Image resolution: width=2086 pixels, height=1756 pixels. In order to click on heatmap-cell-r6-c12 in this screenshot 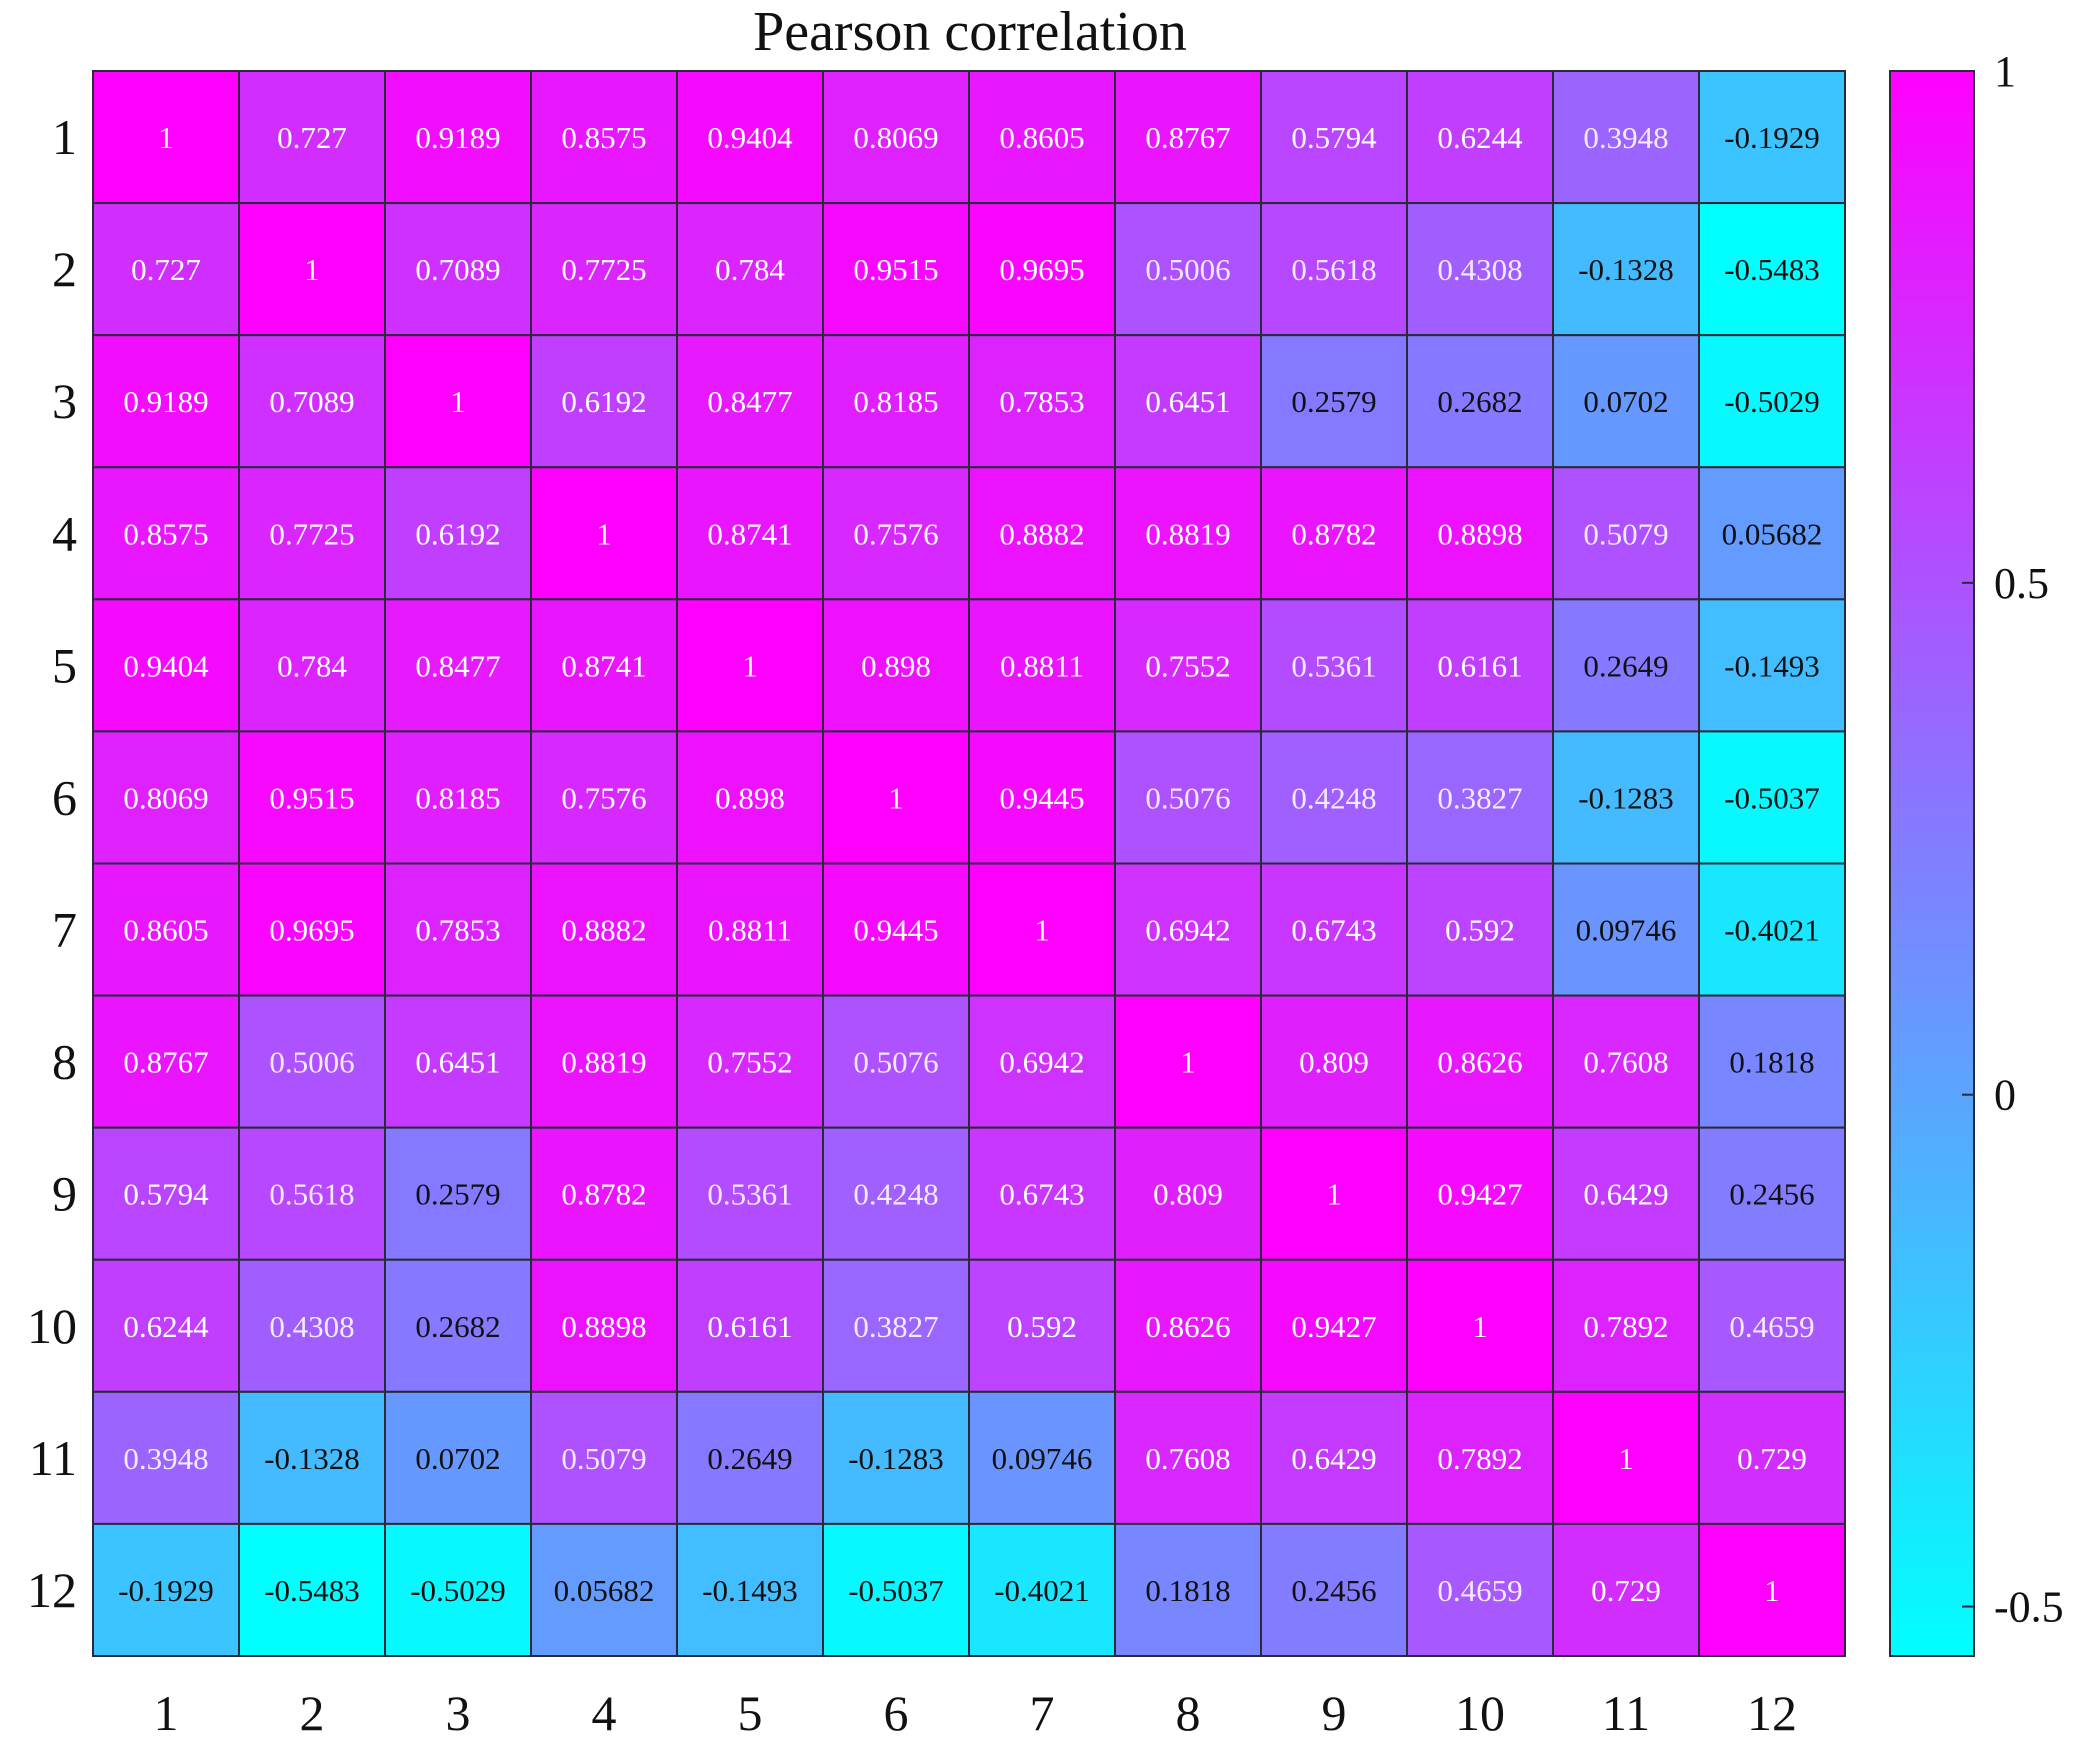, I will do `click(1772, 797)`.